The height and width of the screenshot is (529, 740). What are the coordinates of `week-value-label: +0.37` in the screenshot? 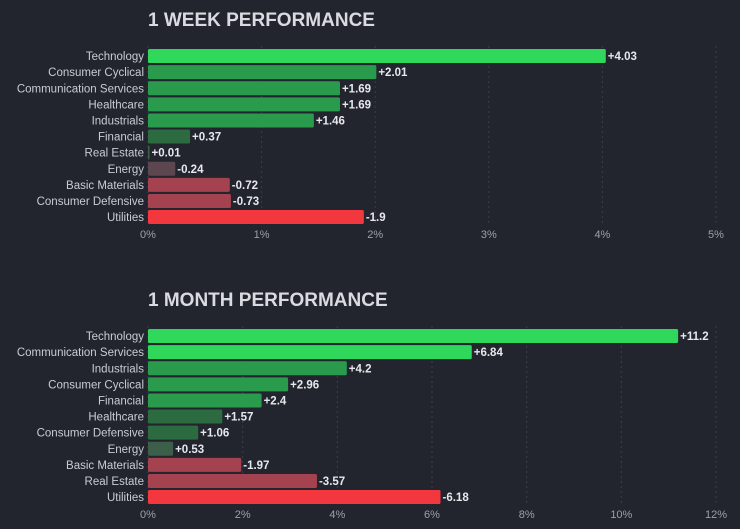 It's located at (206, 138).